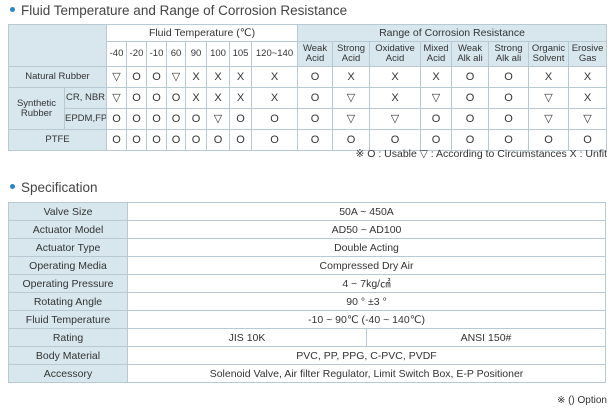 The height and width of the screenshot is (409, 611). What do you see at coordinates (581, 400) in the screenshot?
I see `option-note: ※ () Option` at bounding box center [581, 400].